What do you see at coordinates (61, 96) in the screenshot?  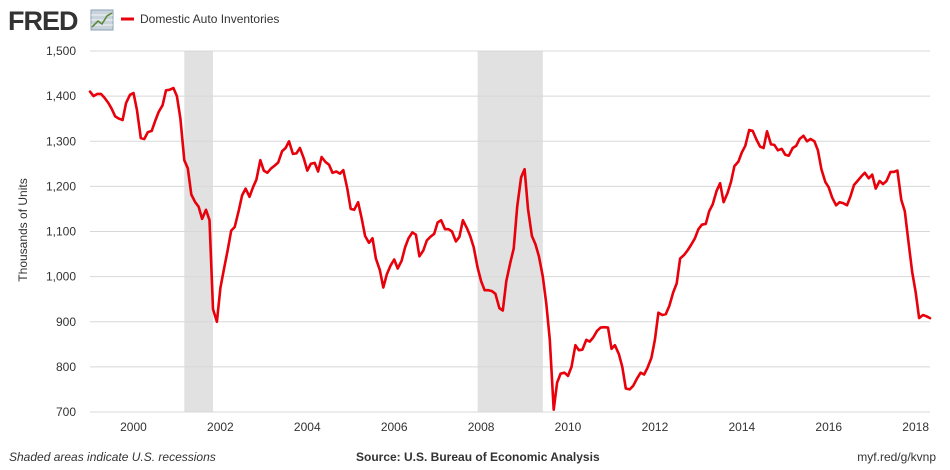 I see `y-tick-label: 1,400` at bounding box center [61, 96].